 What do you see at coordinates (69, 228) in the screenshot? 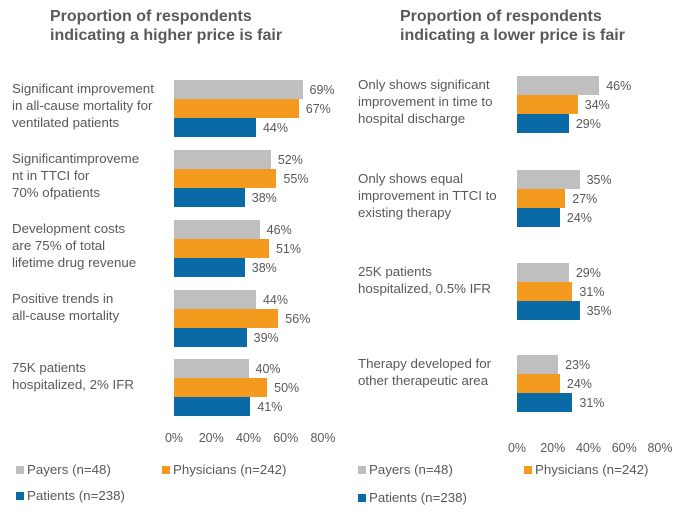
I see `category-label-line: Development costs` at bounding box center [69, 228].